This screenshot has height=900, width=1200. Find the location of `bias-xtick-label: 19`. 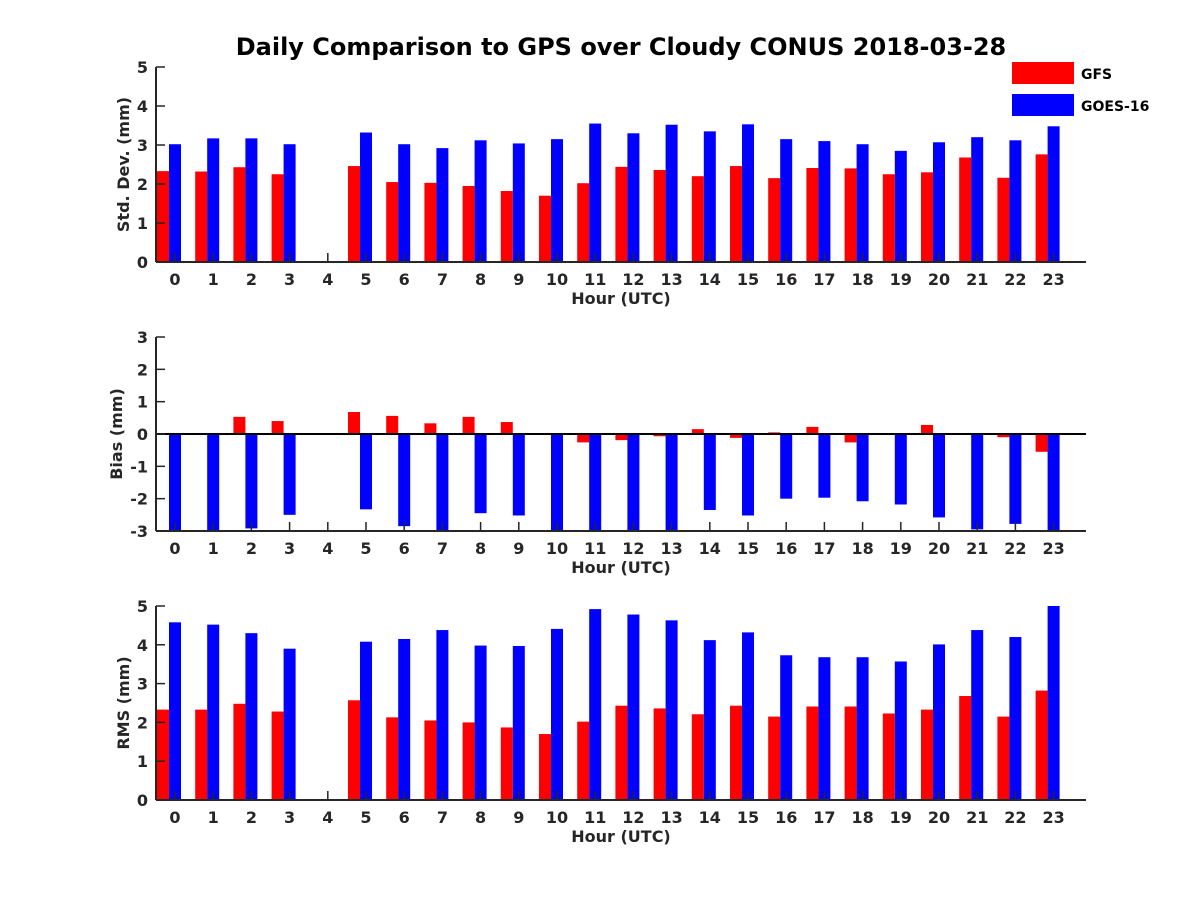

bias-xtick-label: 19 is located at coordinates (901, 548).